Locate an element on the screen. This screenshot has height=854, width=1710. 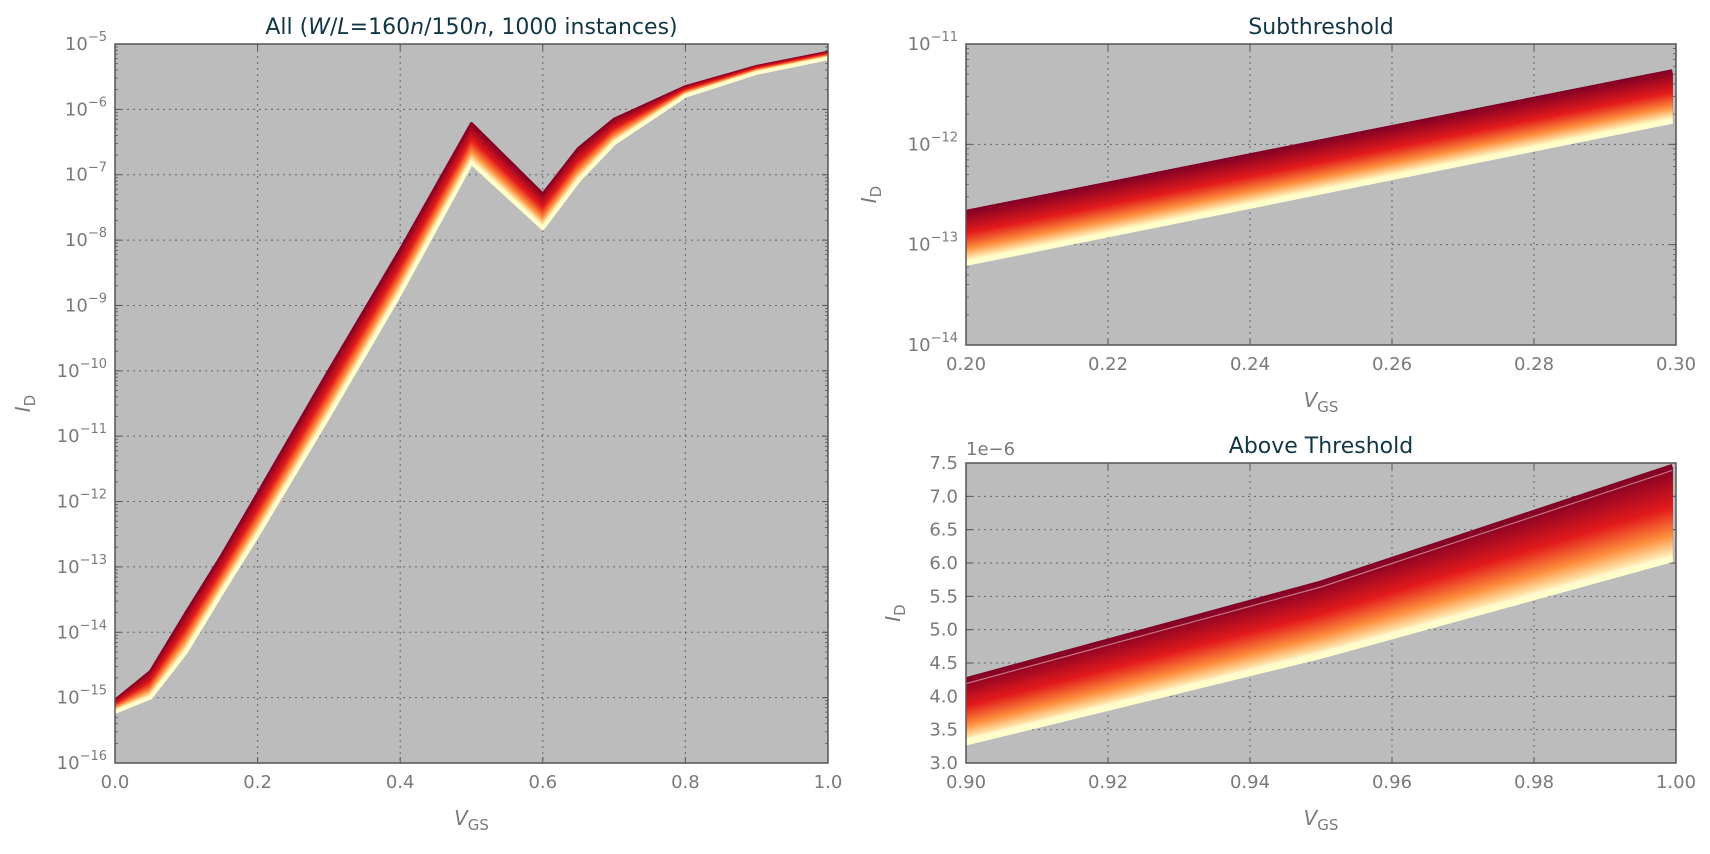
y-tick-label: 10⁻⁸ is located at coordinates (86, 238).